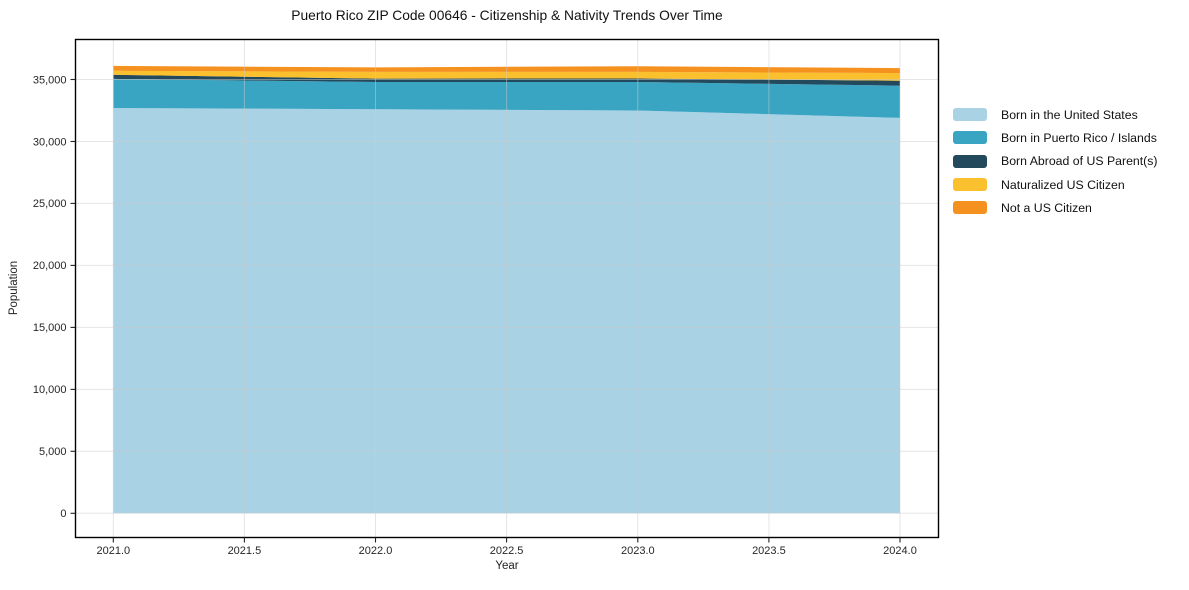  I want to click on legend-item-not-a-us-citizen: Not a US Citizen, so click(1055, 207).